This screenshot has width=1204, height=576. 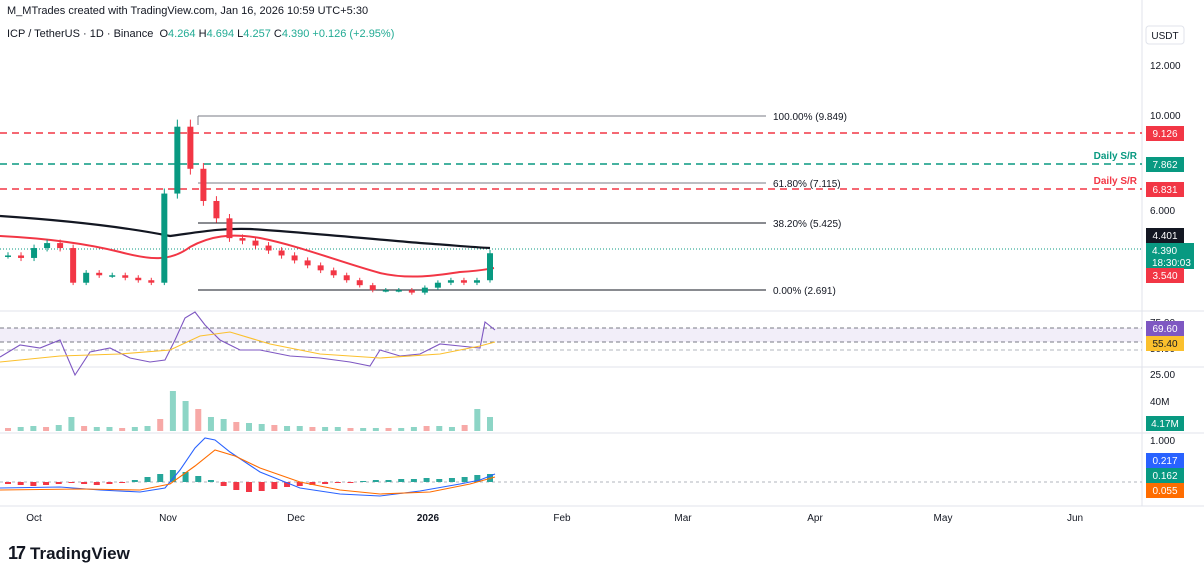 What do you see at coordinates (249, 411) in the screenshot?
I see `volume-bars` at bounding box center [249, 411].